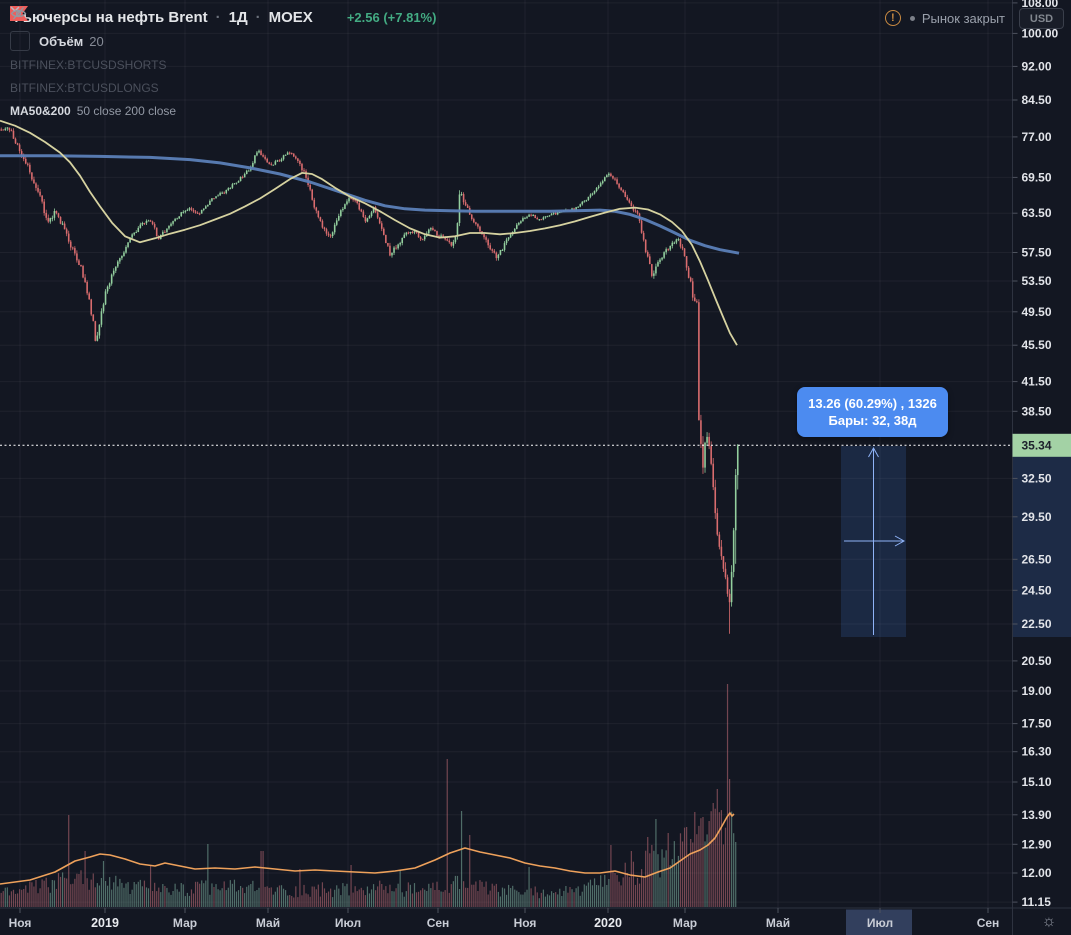 The height and width of the screenshot is (935, 1071). I want to click on price-tick-label: 77.00, so click(1037, 137).